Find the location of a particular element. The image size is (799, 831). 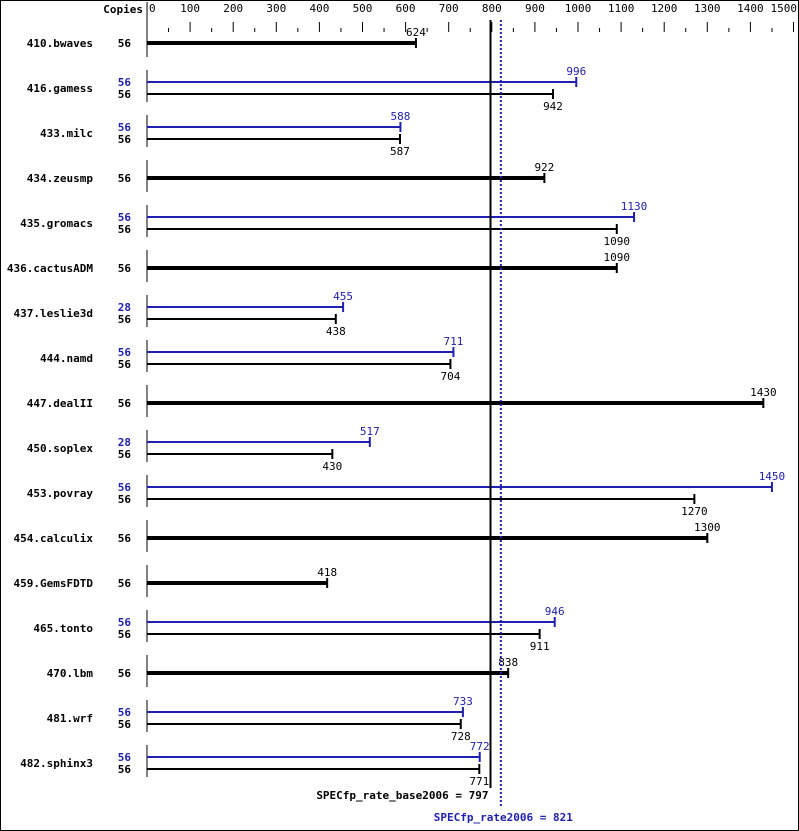

base-value-label: 624 is located at coordinates (416, 32).